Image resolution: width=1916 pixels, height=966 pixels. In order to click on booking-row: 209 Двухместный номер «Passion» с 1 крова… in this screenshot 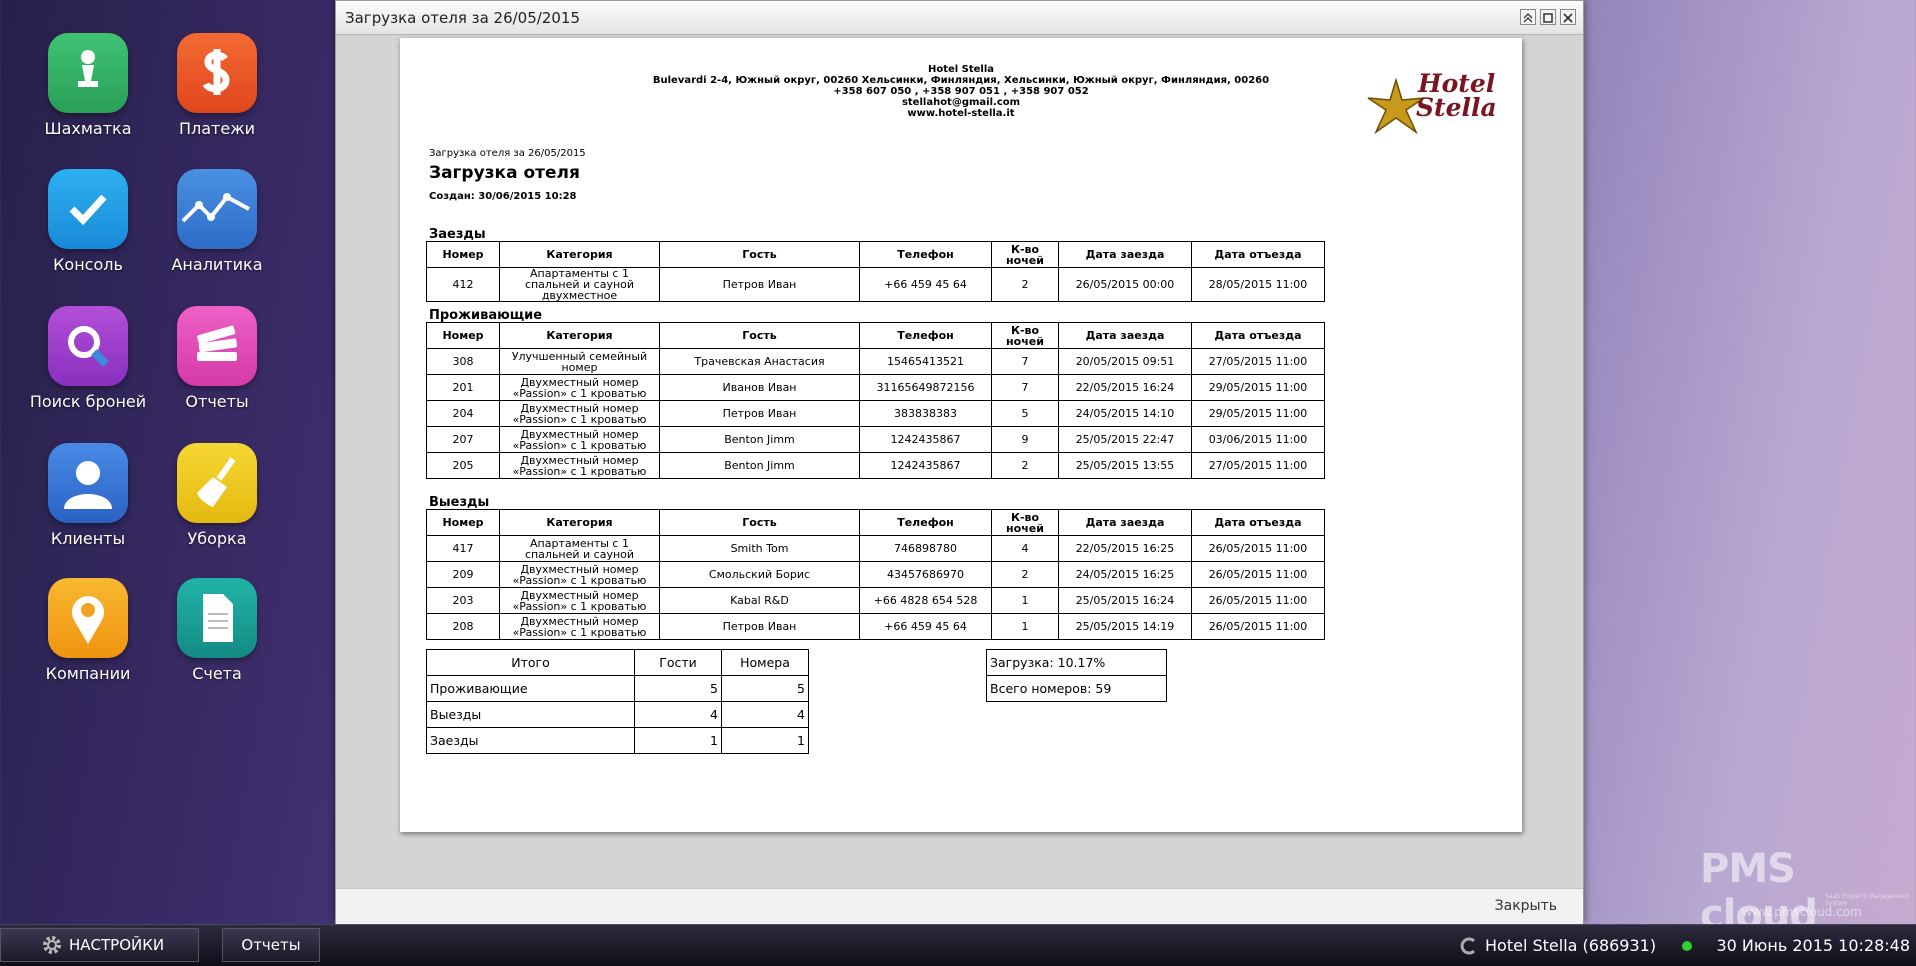, I will do `click(875, 574)`.